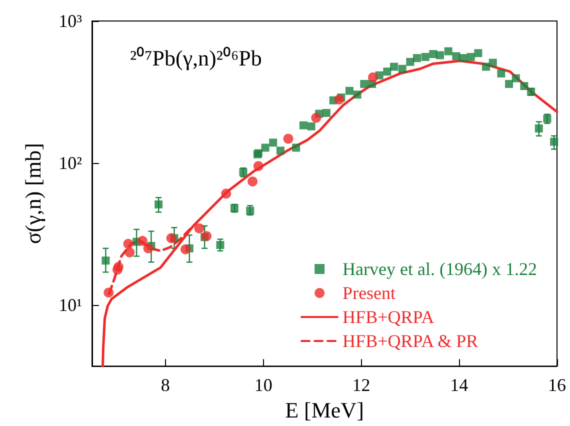 This screenshot has height=426, width=570. Describe the element at coordinates (410, 341) in the screenshot. I see `legend-label: HFB+QRPA & PR` at that location.